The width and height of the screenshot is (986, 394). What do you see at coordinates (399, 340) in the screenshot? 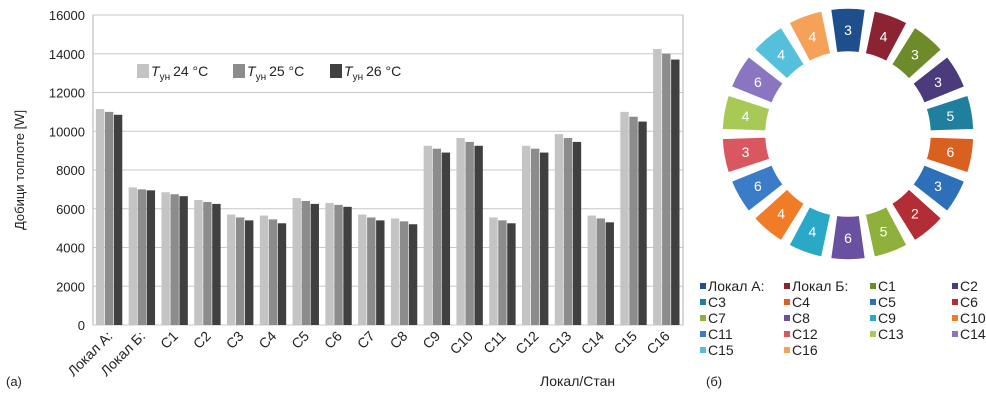
I see `x-tick-label: C8` at bounding box center [399, 340].